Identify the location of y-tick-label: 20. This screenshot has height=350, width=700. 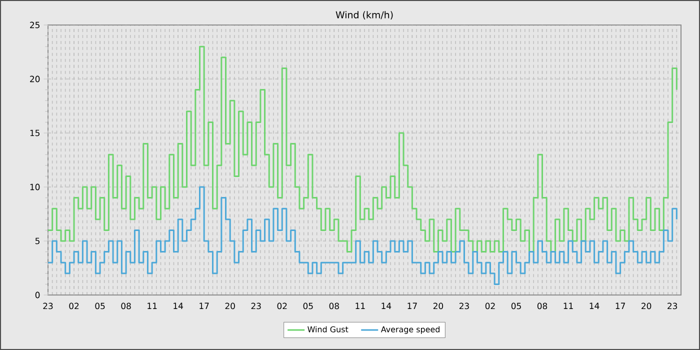
(35, 79).